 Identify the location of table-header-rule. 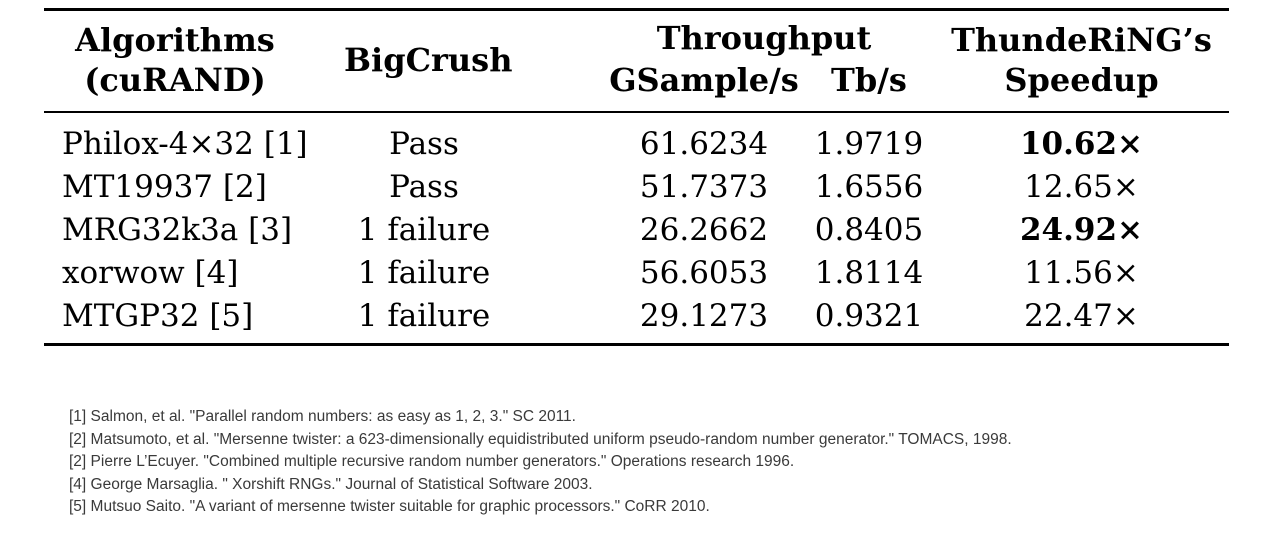
(636, 112).